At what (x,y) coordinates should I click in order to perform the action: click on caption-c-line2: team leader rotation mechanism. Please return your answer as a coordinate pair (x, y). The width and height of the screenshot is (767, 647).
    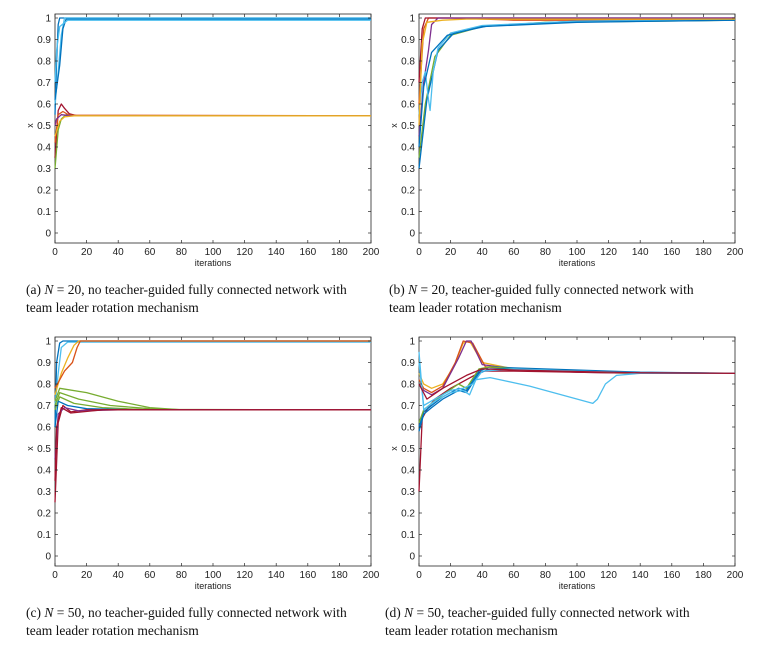
    Looking at the image, I should click on (112, 630).